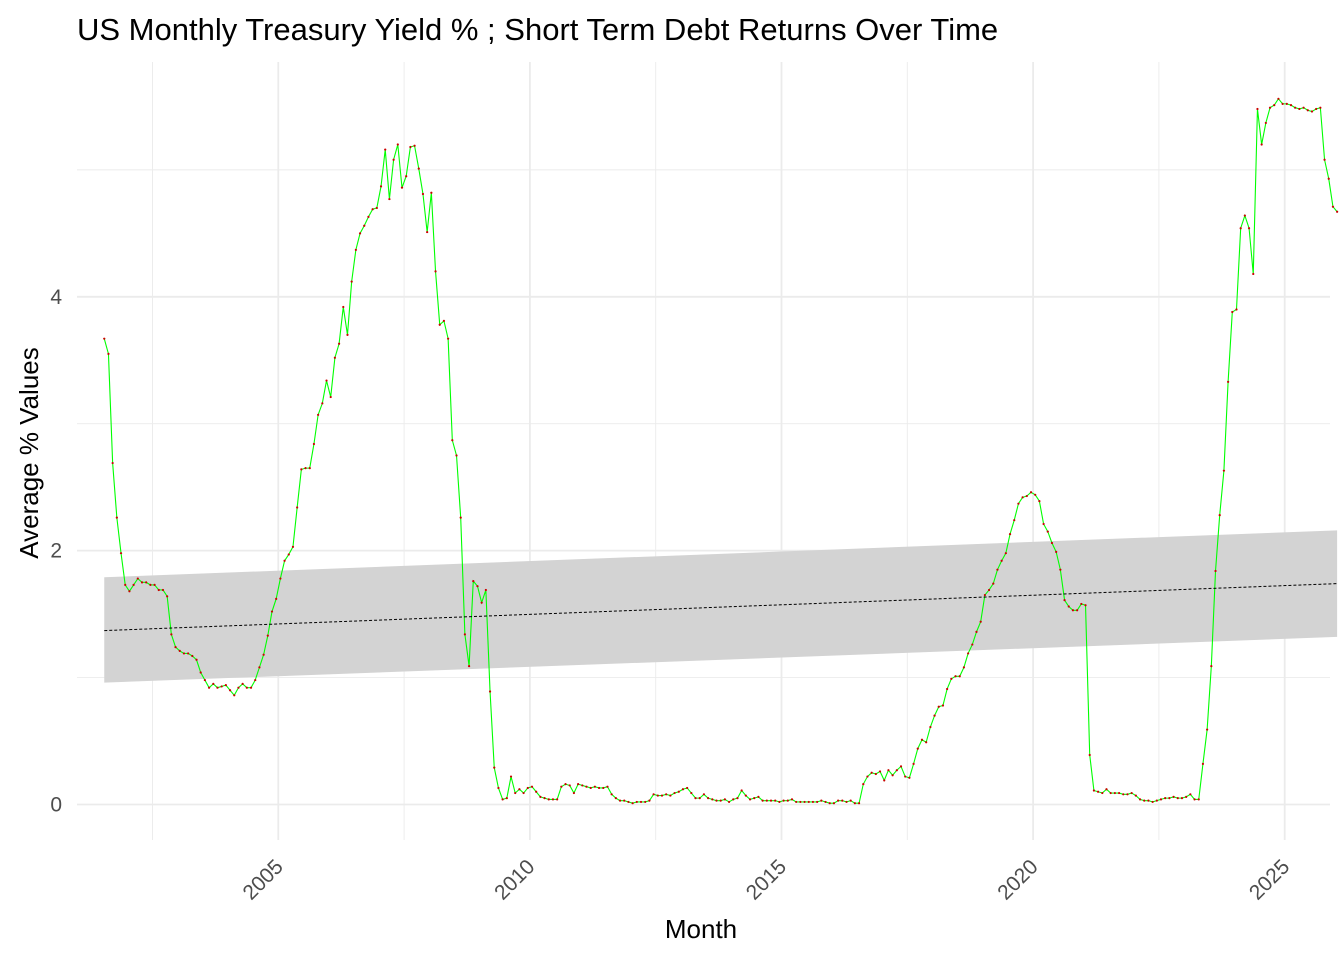 This screenshot has width=1344, height=960. Describe the element at coordinates (721, 606) in the screenshot. I see `confidence-band` at that location.